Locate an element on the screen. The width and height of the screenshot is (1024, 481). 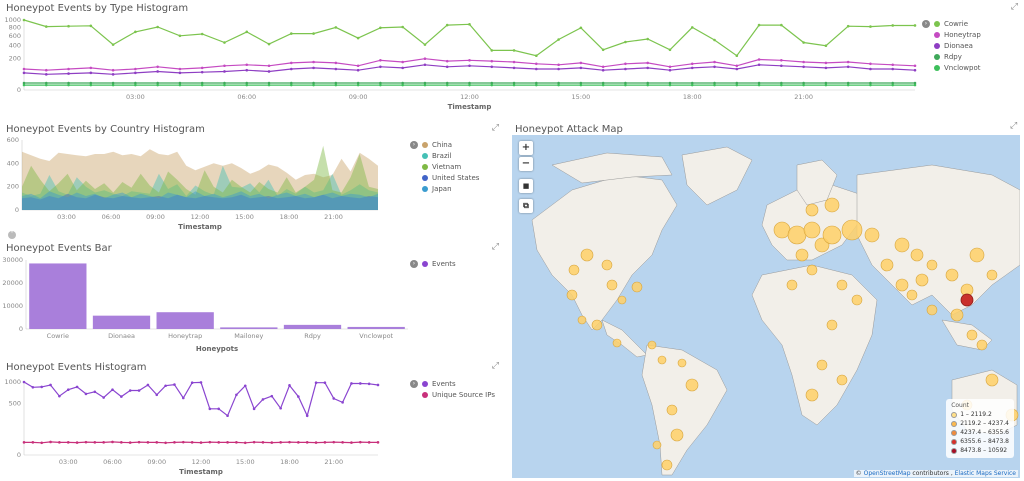
legend-item: Honeytrap is located at coordinates (951, 34).